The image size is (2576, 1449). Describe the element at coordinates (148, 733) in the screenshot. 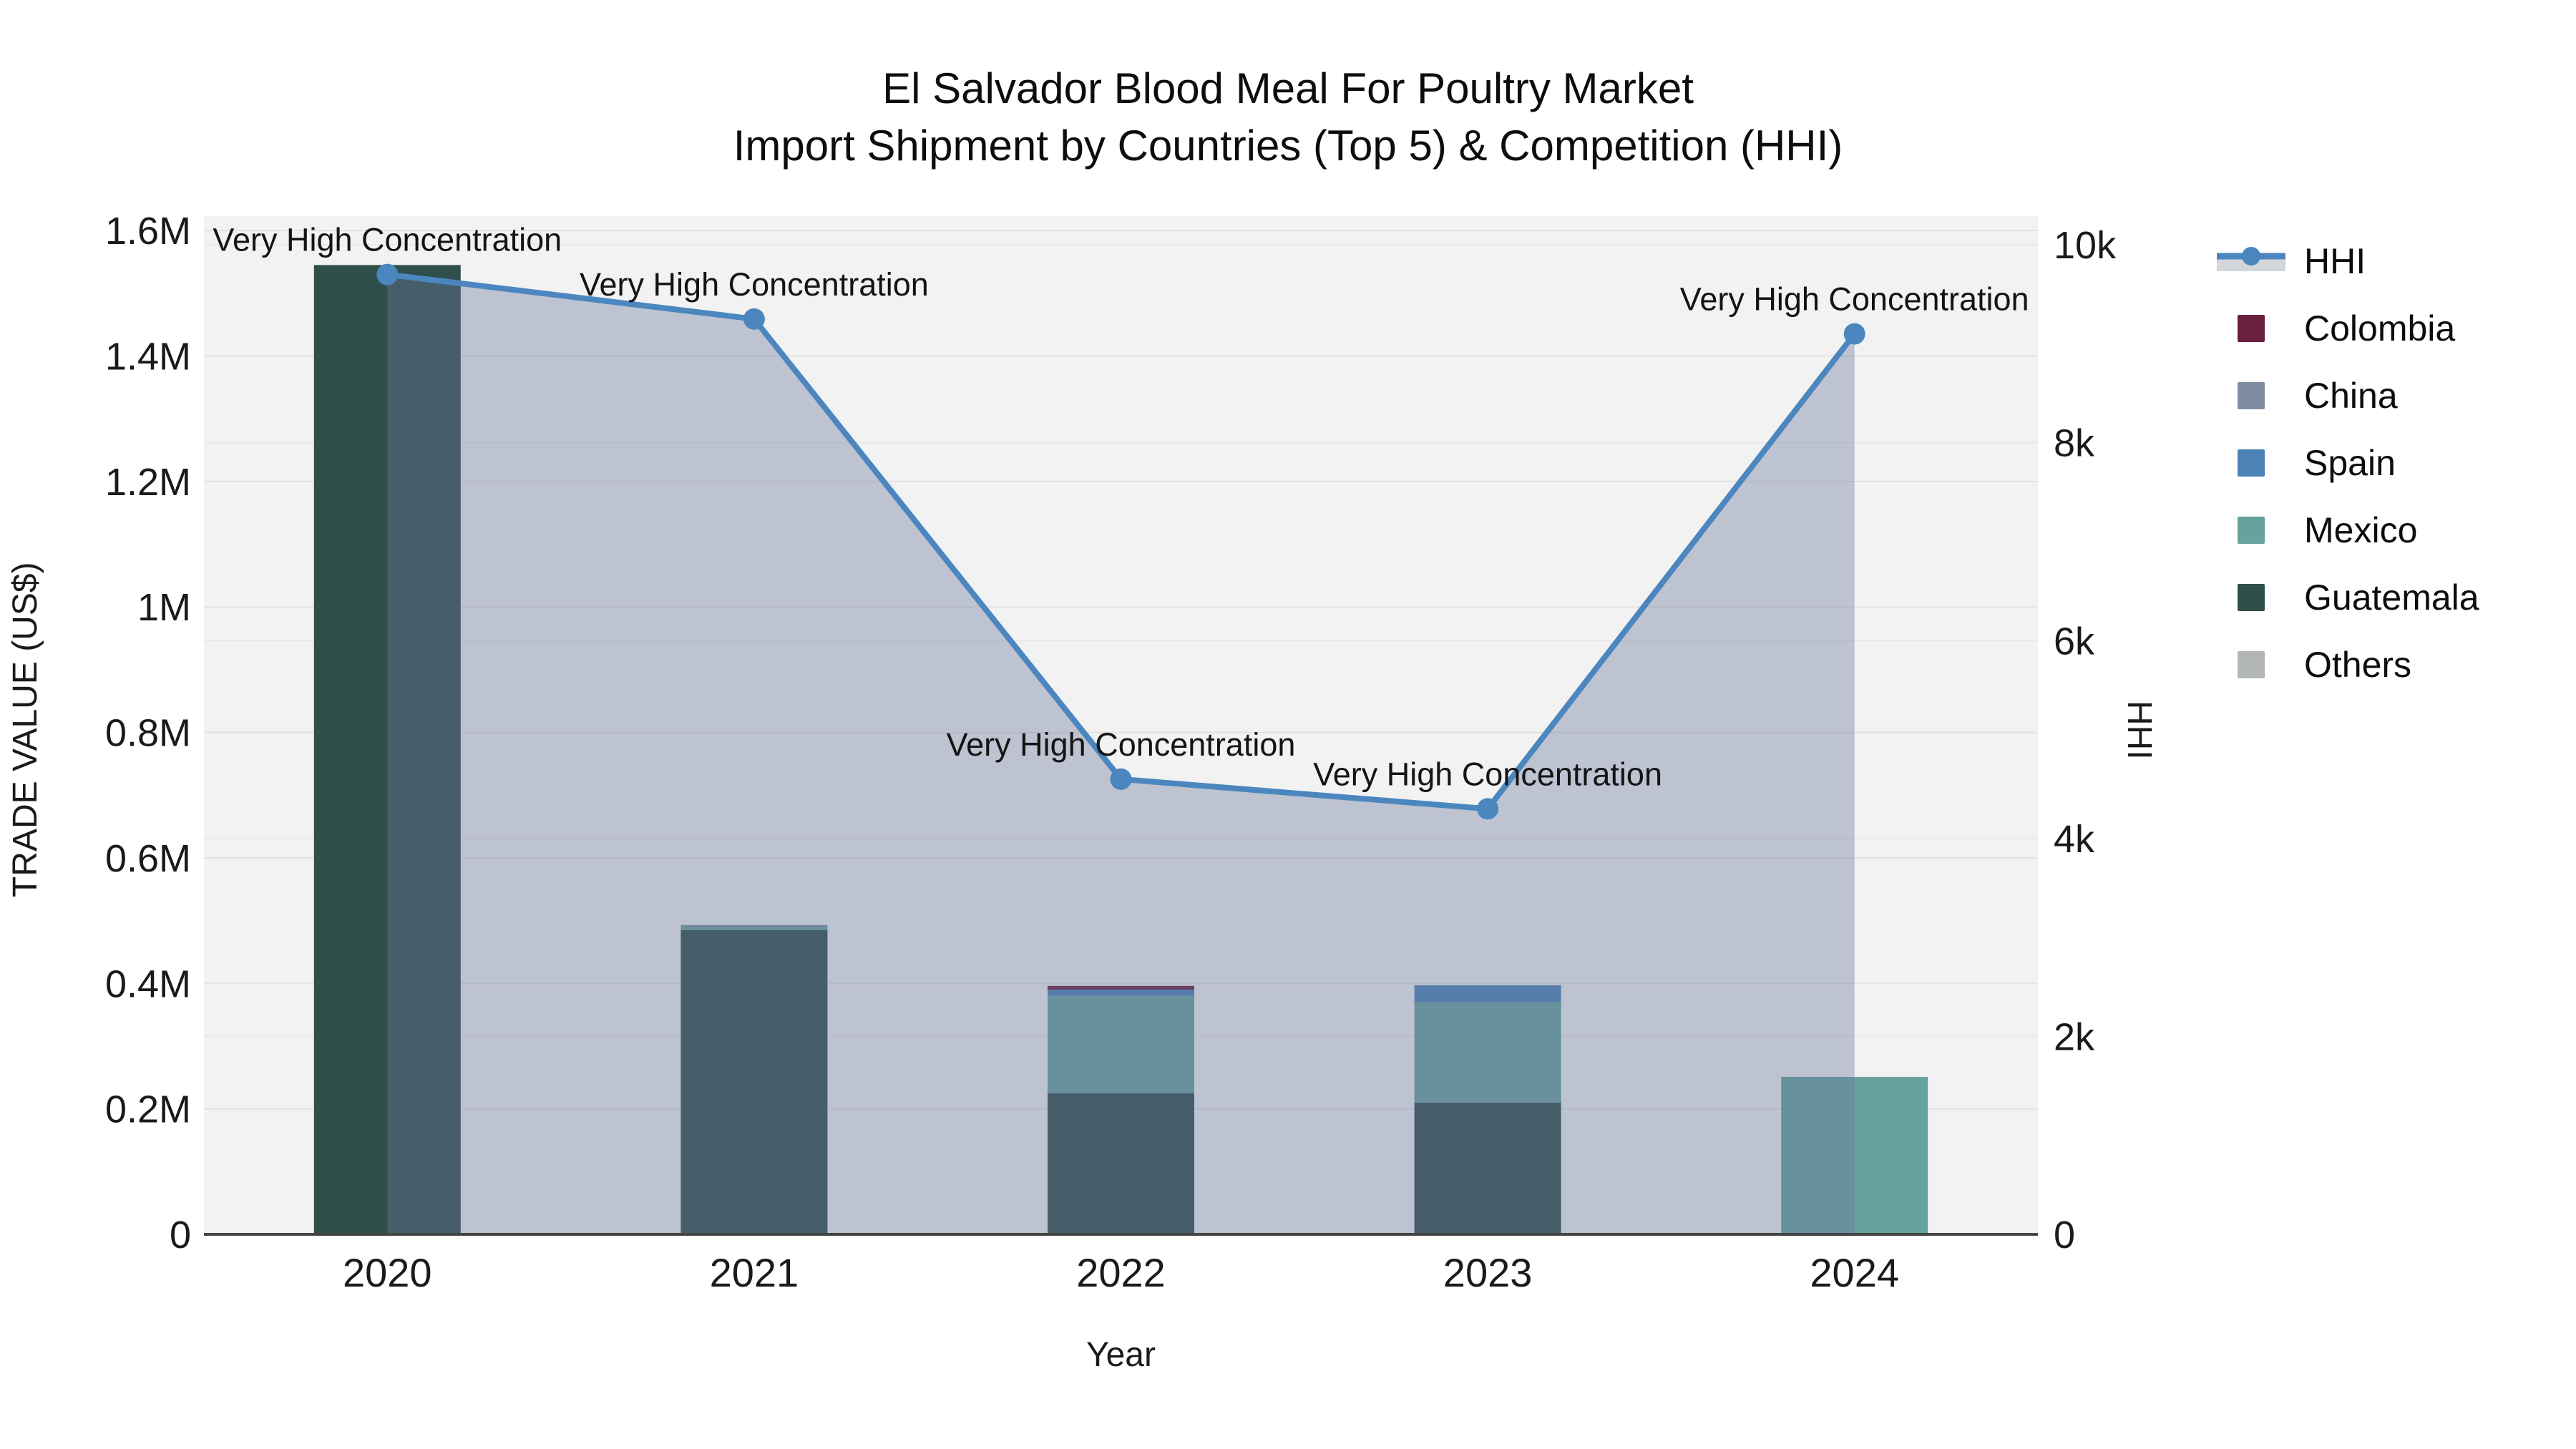

I see `left-tick-label-0.8M: 0.8M` at that location.